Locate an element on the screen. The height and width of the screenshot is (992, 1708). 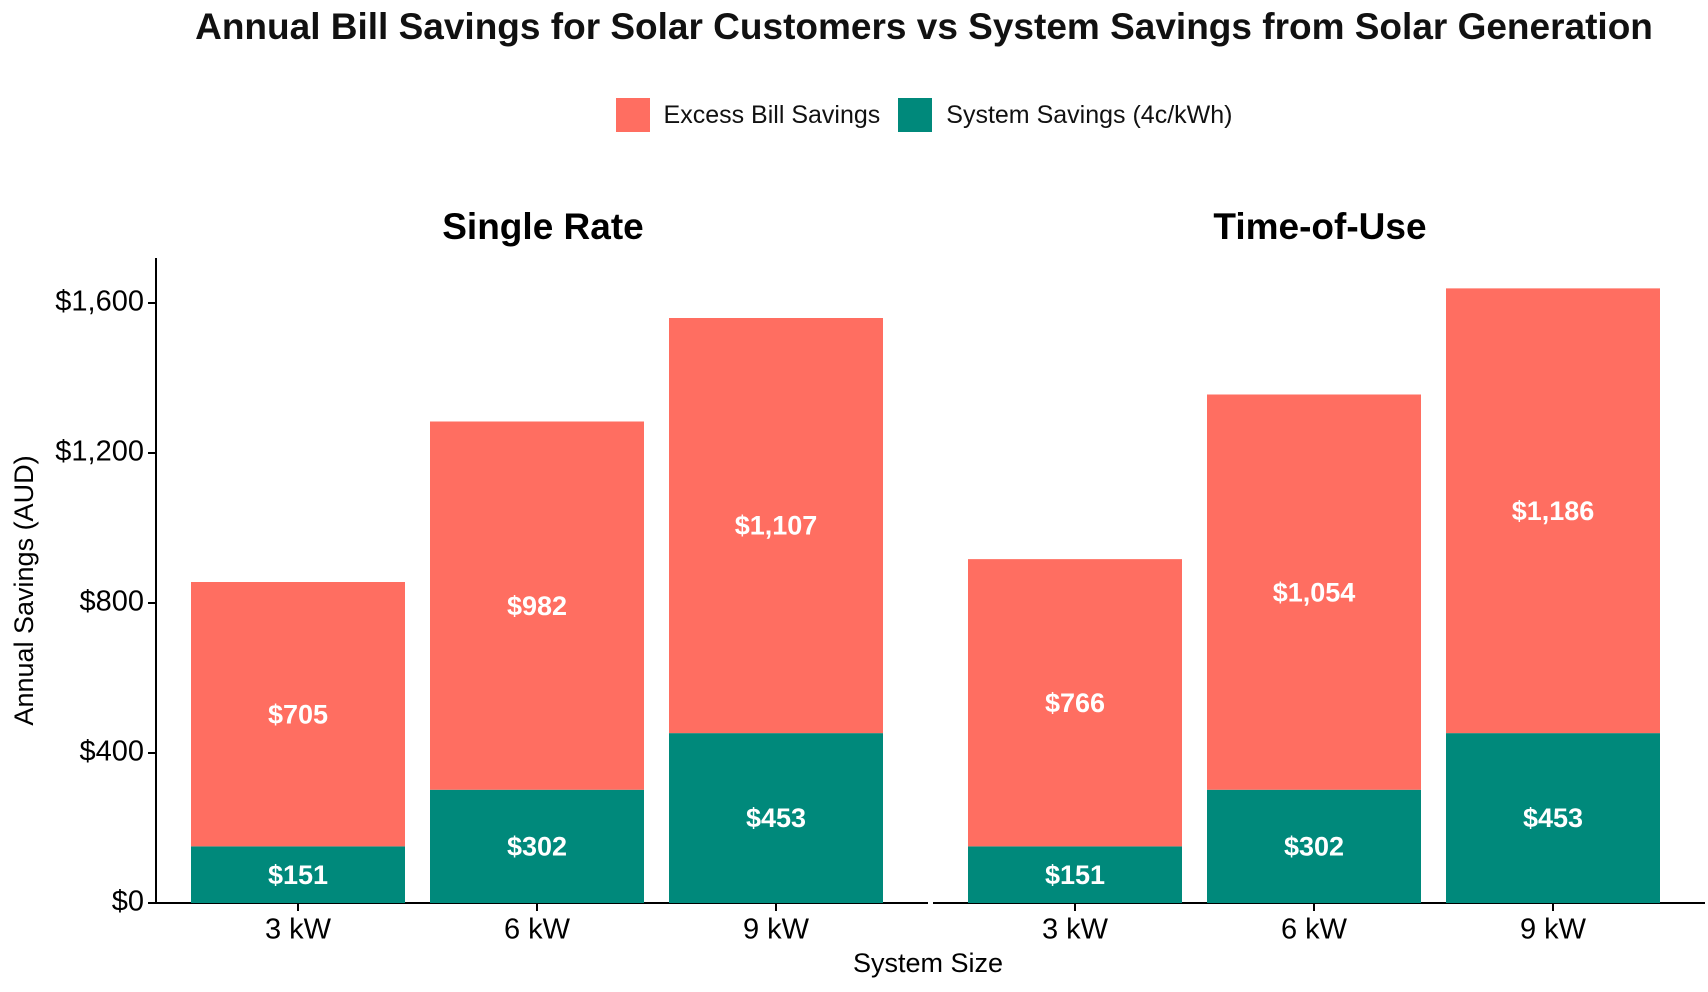
data-label-excess: $705 is located at coordinates (298, 714).